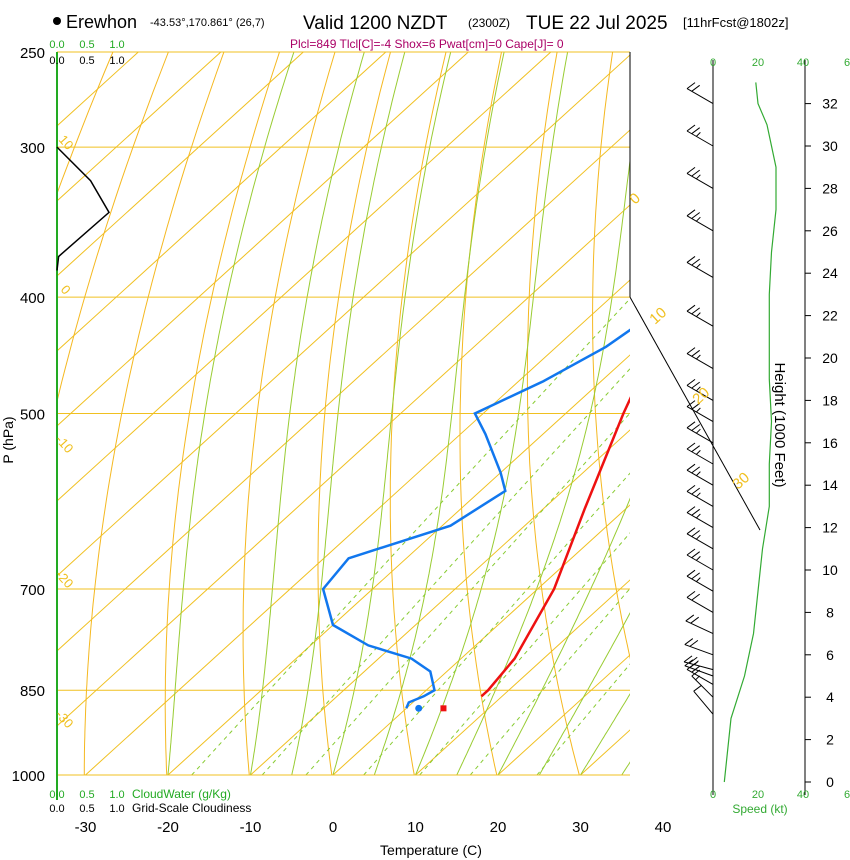 Image resolution: width=850 pixels, height=860 pixels. Describe the element at coordinates (597, 23) in the screenshot. I see `valid-date: TUE 22 Jul 2025` at that location.